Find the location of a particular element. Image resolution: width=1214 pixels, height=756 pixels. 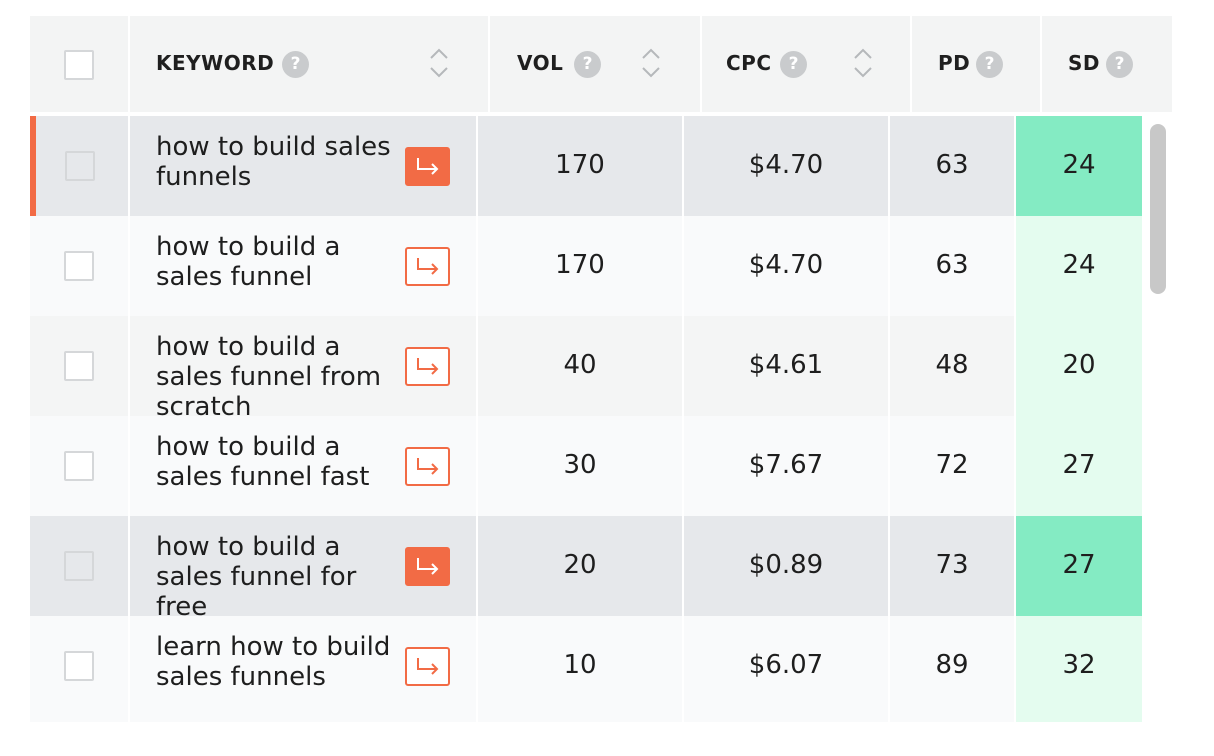

header-cpc: CPC ? is located at coordinates (807, 64).